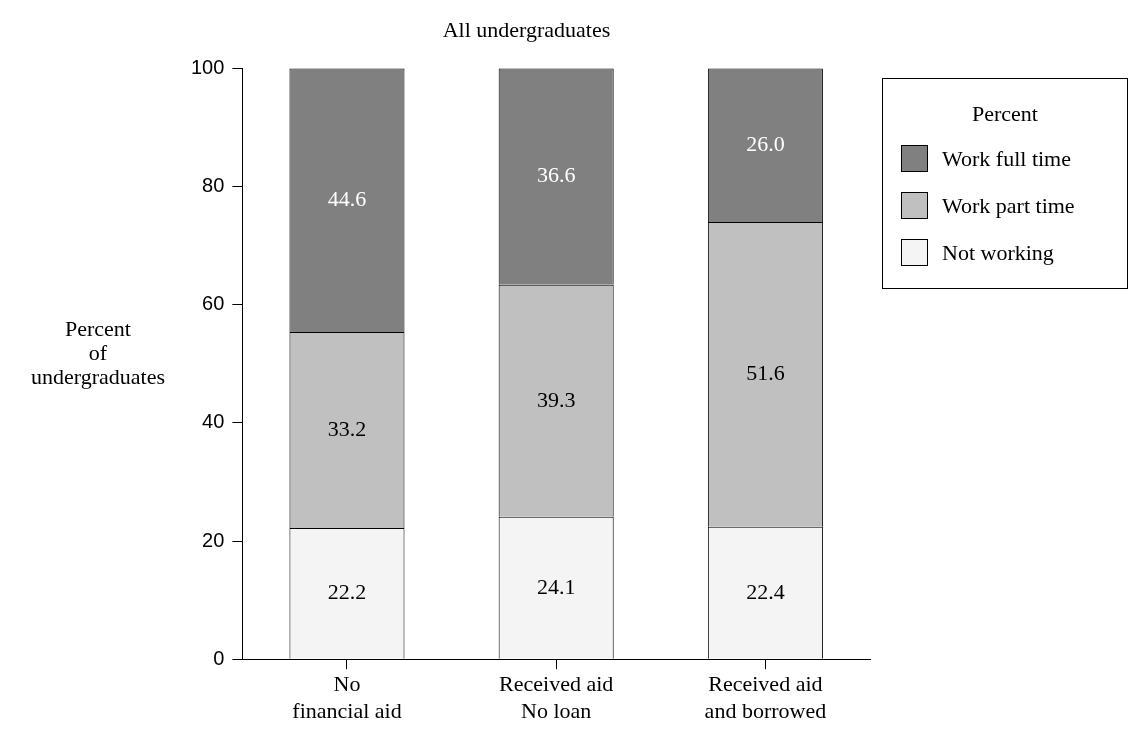  Describe the element at coordinates (765, 697) in the screenshot. I see `x-tick-label: Received aid and borrowed` at that location.